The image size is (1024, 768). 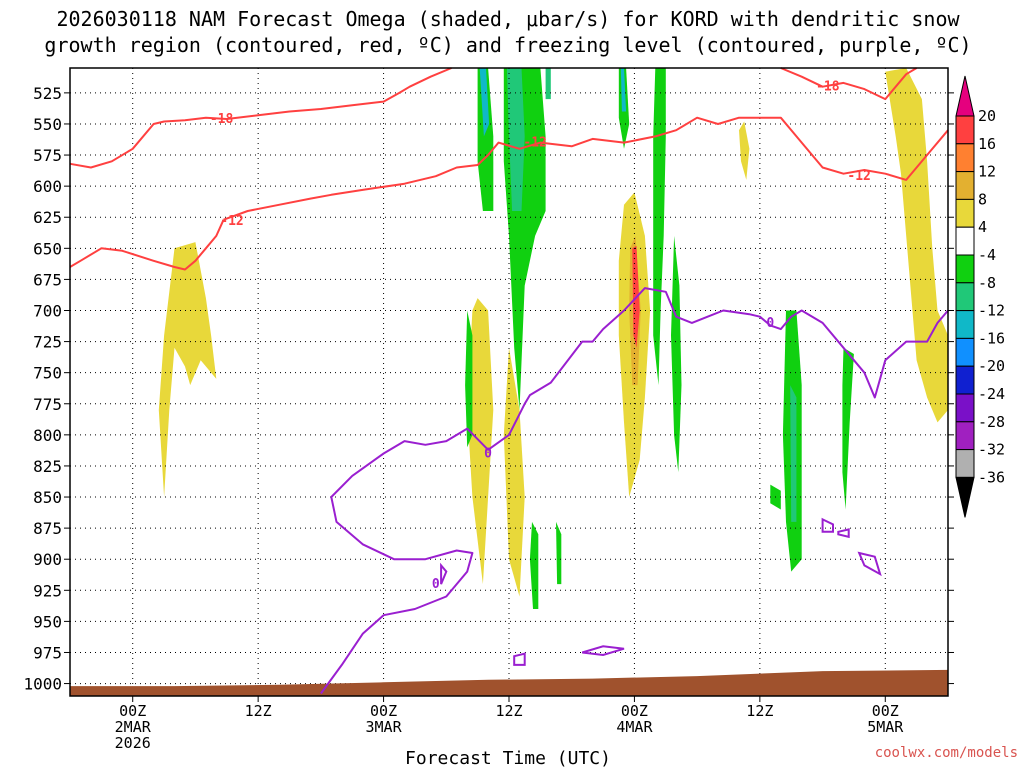 I want to click on y-tick-label: 775, so click(x=47, y=404).